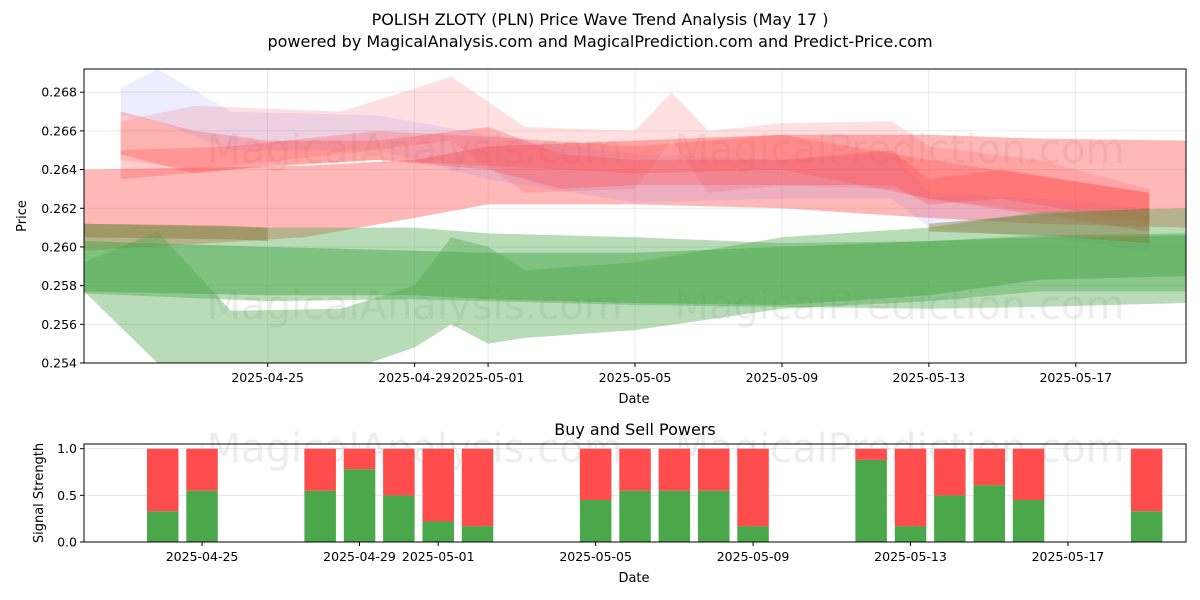 This screenshot has width=1200, height=600. What do you see at coordinates (415, 150) in the screenshot?
I see `price-watermark: MagicalAnalysis.com` at bounding box center [415, 150].